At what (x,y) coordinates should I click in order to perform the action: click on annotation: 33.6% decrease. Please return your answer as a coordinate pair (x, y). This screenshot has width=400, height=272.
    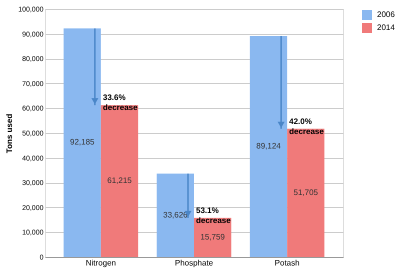
    Looking at the image, I should click on (120, 102).